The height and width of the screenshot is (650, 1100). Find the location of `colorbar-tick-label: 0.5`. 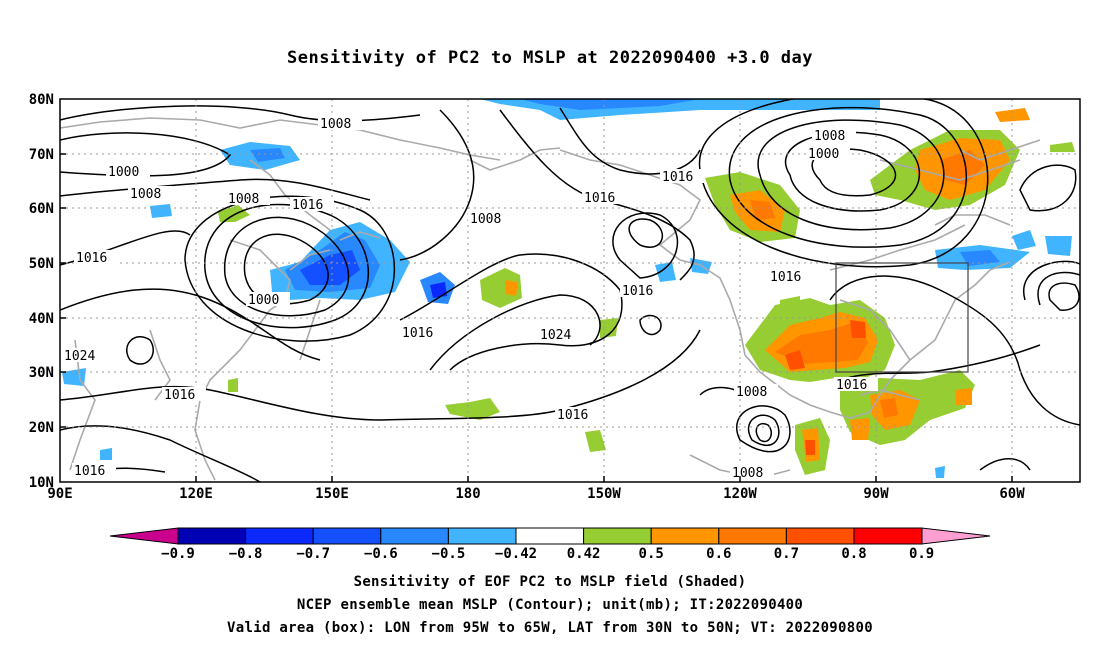

colorbar-tick-label: 0.5 is located at coordinates (651, 554).